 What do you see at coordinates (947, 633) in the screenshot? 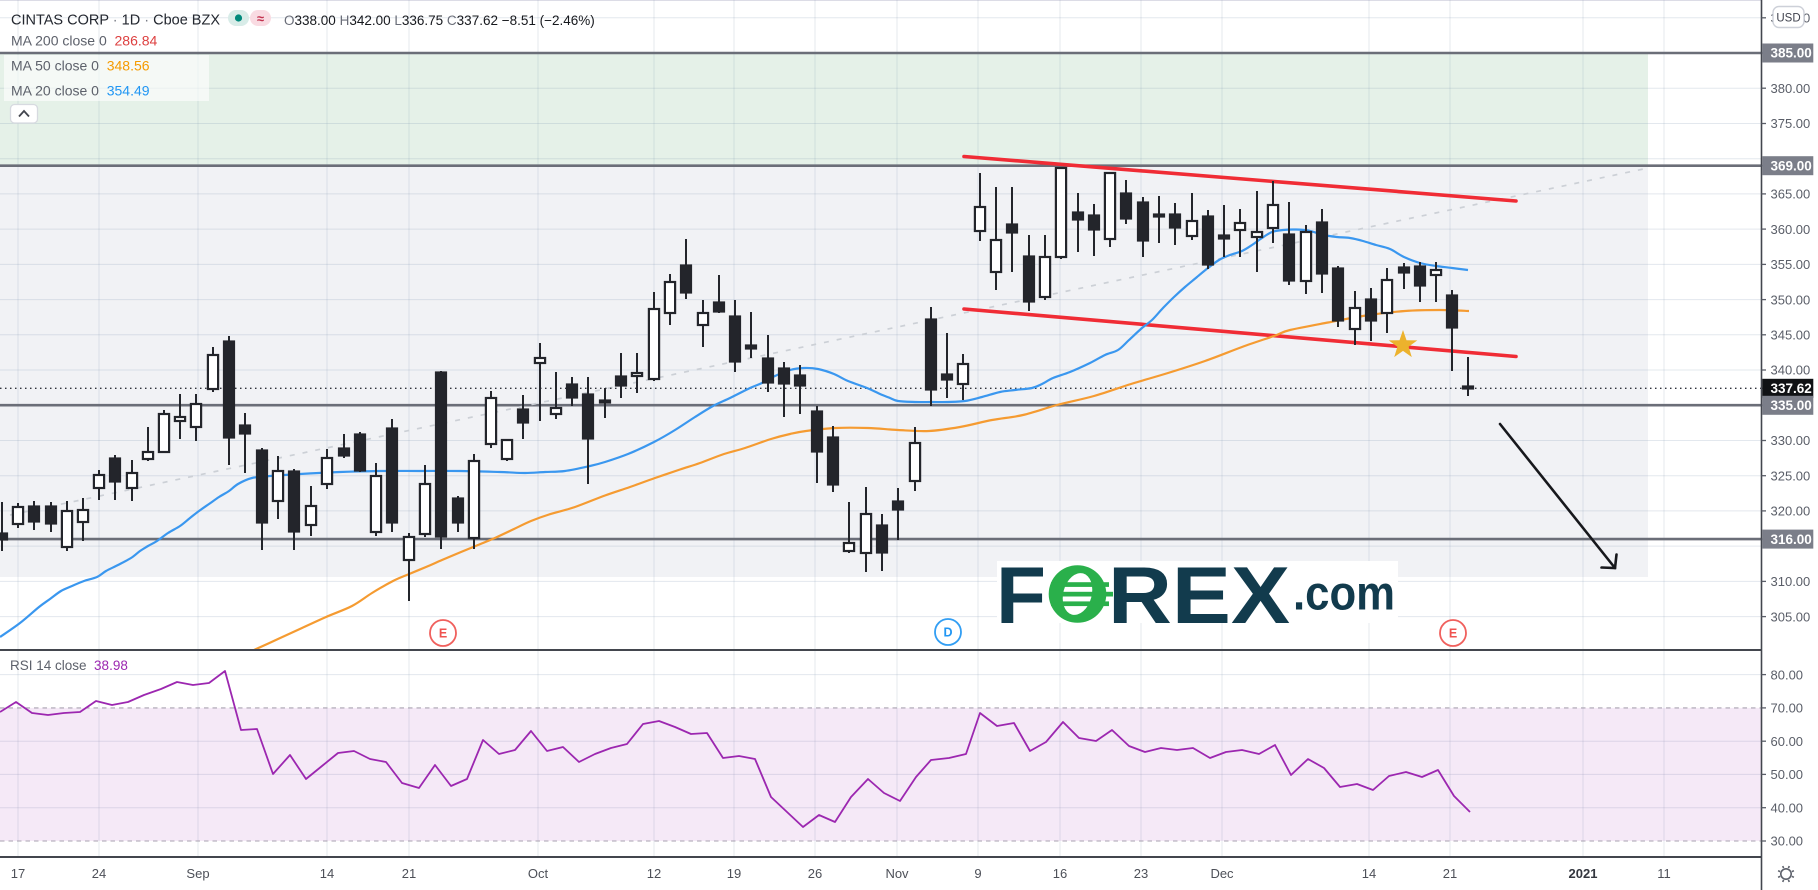
I see `svg-text: D` at bounding box center [947, 633].